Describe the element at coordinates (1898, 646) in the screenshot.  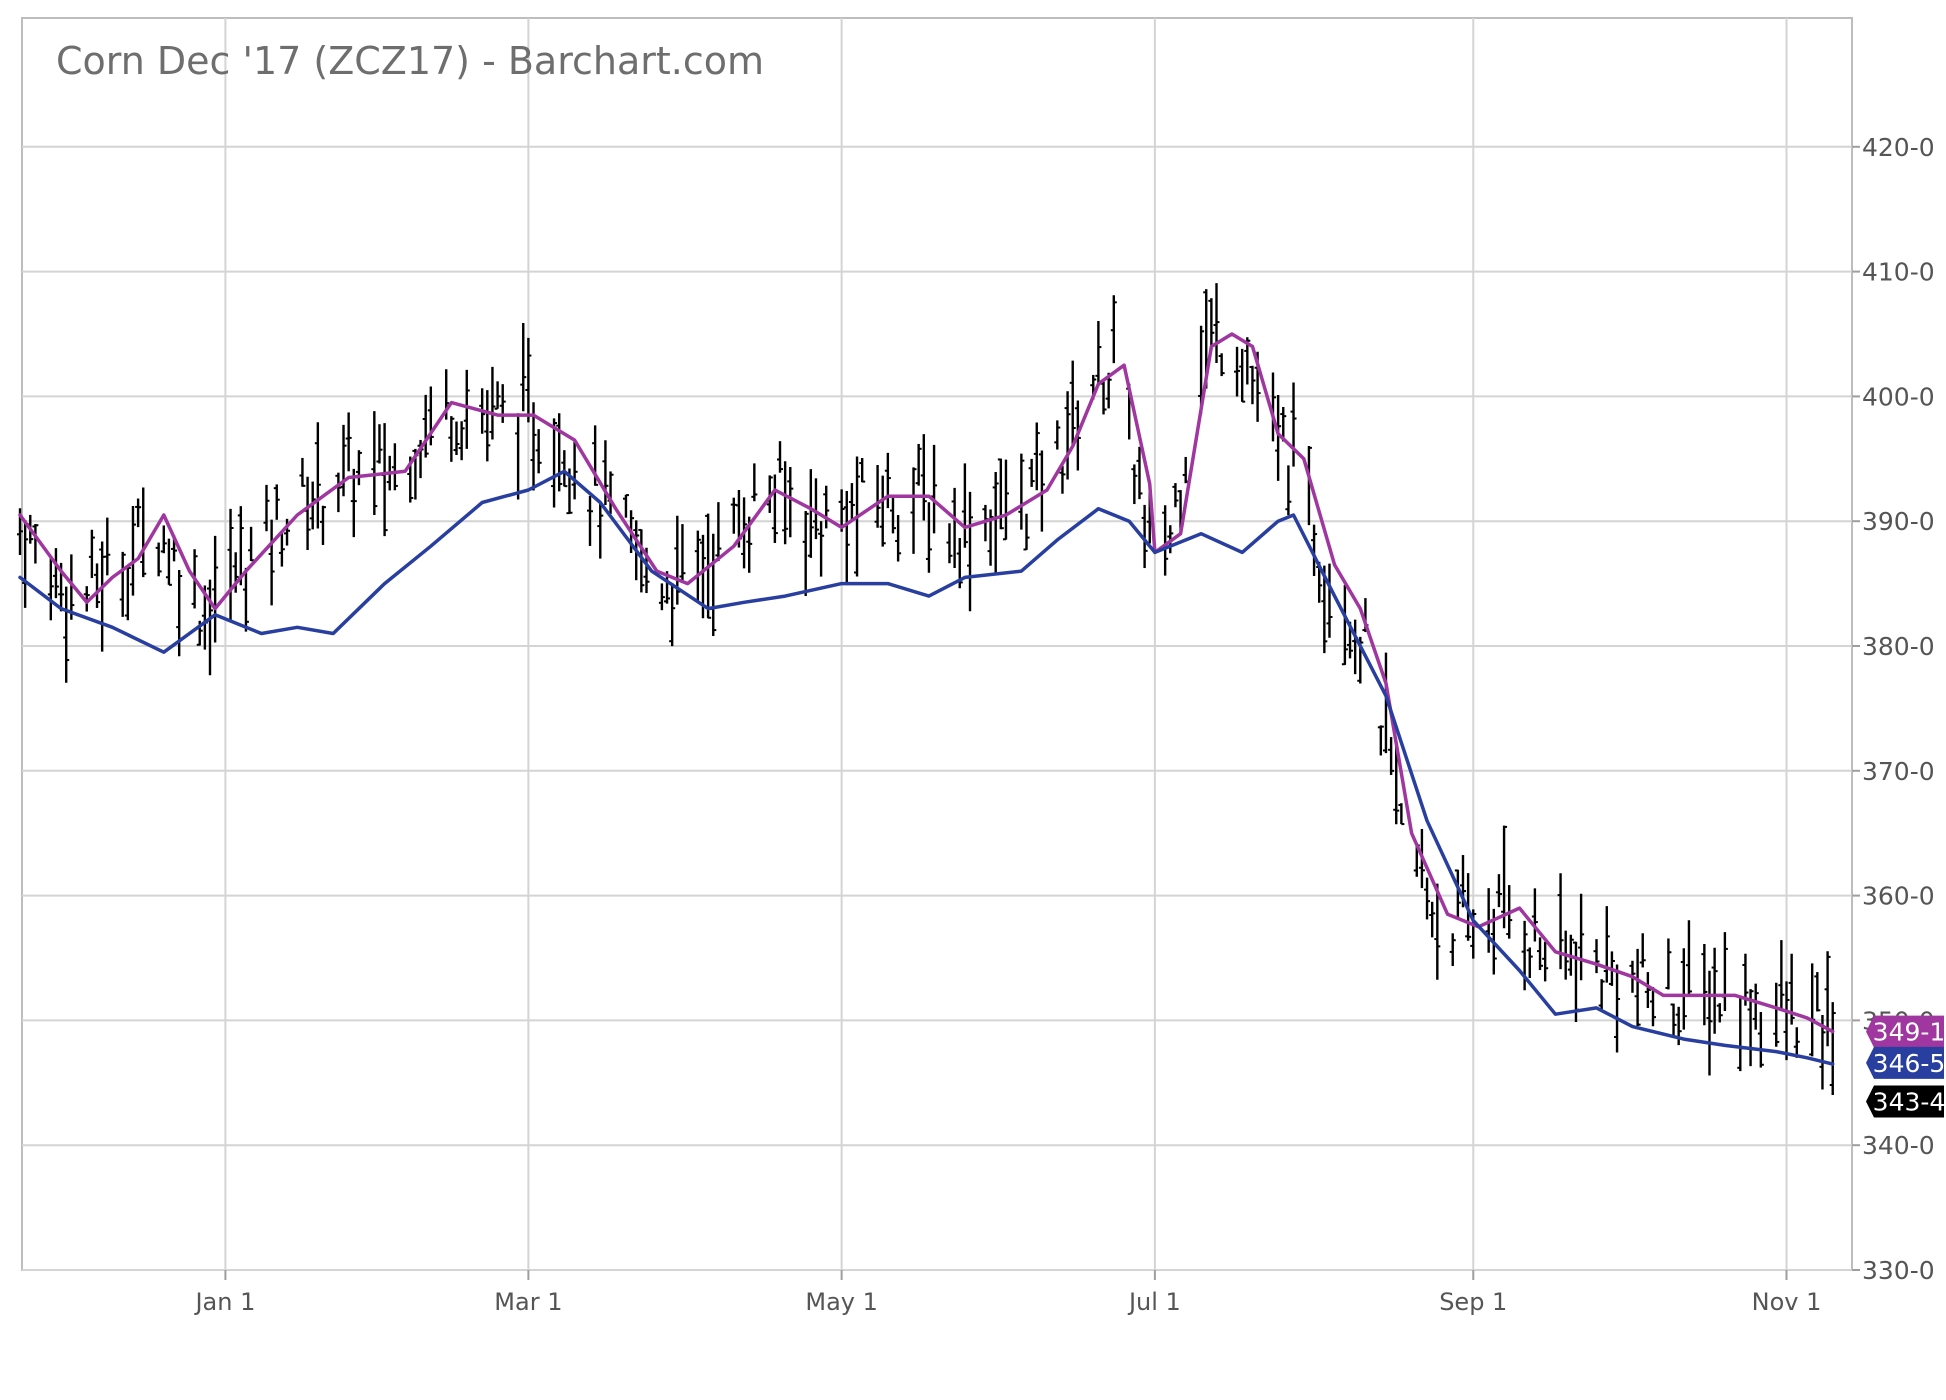
I see `y-tick-label: 380-0` at that location.